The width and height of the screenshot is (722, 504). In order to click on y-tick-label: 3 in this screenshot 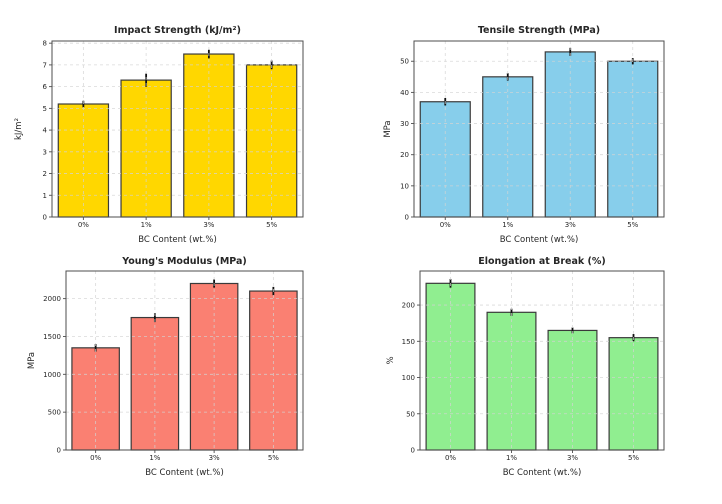, I will do `click(45, 152)`.